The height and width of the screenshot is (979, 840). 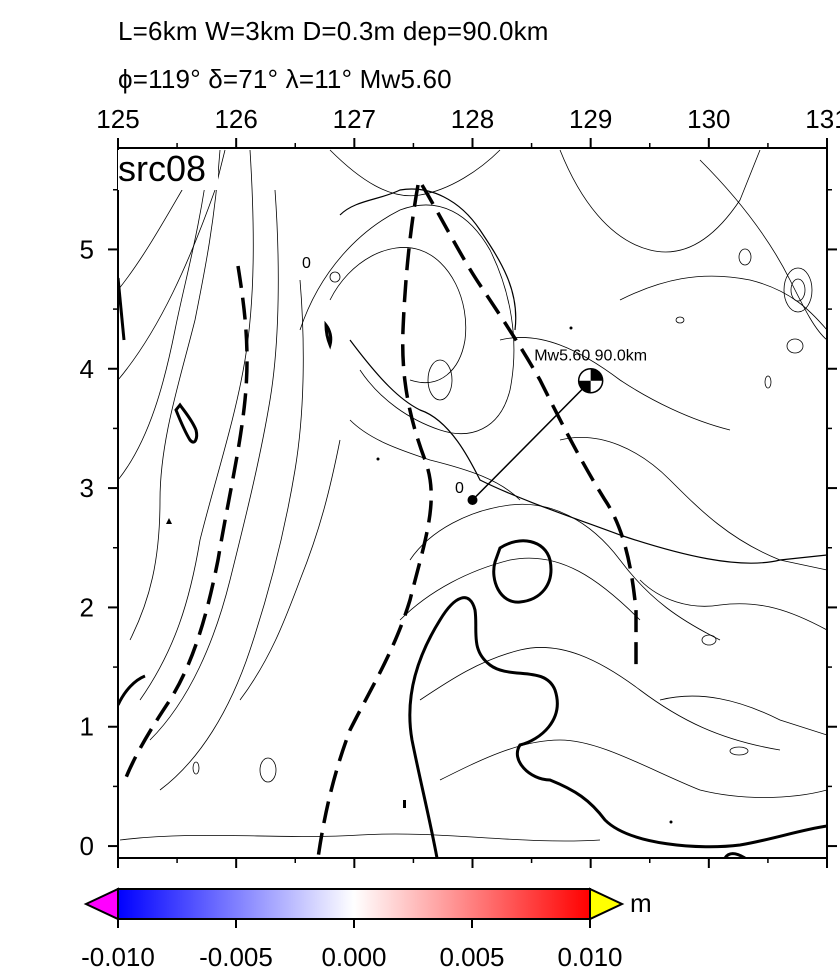 What do you see at coordinates (353, 957) in the screenshot?
I see `colorbar-tick-label: 0.000` at bounding box center [353, 957].